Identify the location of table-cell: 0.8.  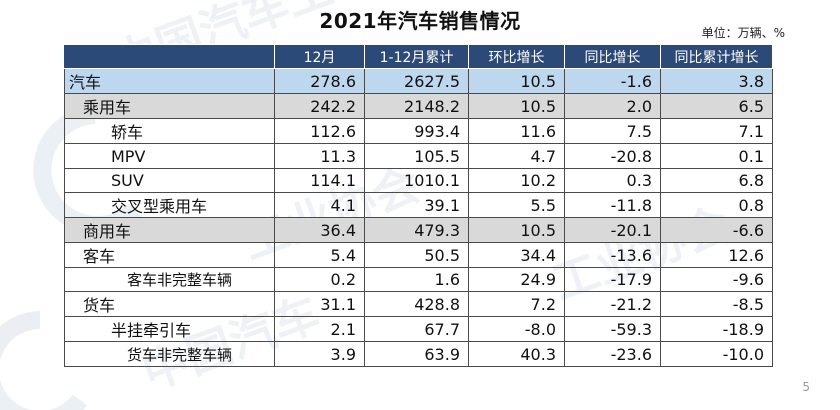
(716, 205).